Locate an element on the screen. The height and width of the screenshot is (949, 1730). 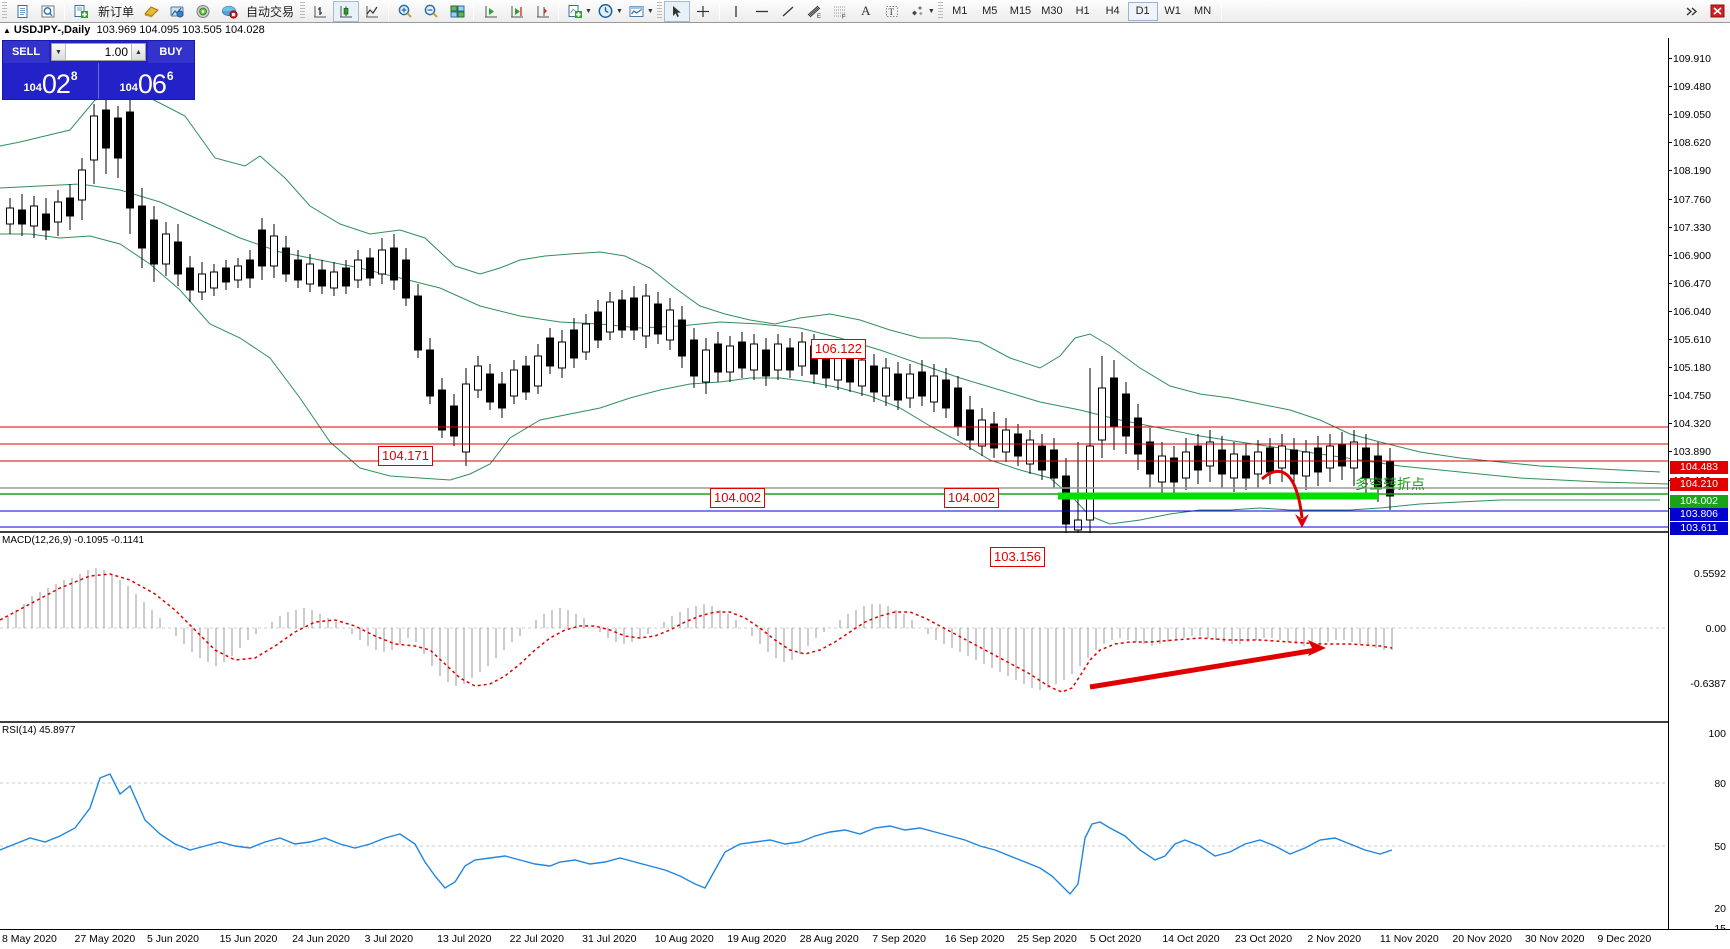
timeframe-button-m1: M1 is located at coordinates (960, 11).